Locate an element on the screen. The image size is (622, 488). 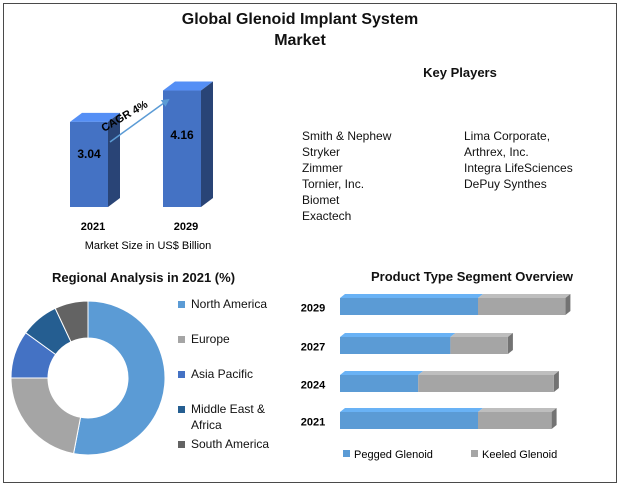
legend-label-asia-pacific: Asia Pacific is located at coordinates (222, 374).